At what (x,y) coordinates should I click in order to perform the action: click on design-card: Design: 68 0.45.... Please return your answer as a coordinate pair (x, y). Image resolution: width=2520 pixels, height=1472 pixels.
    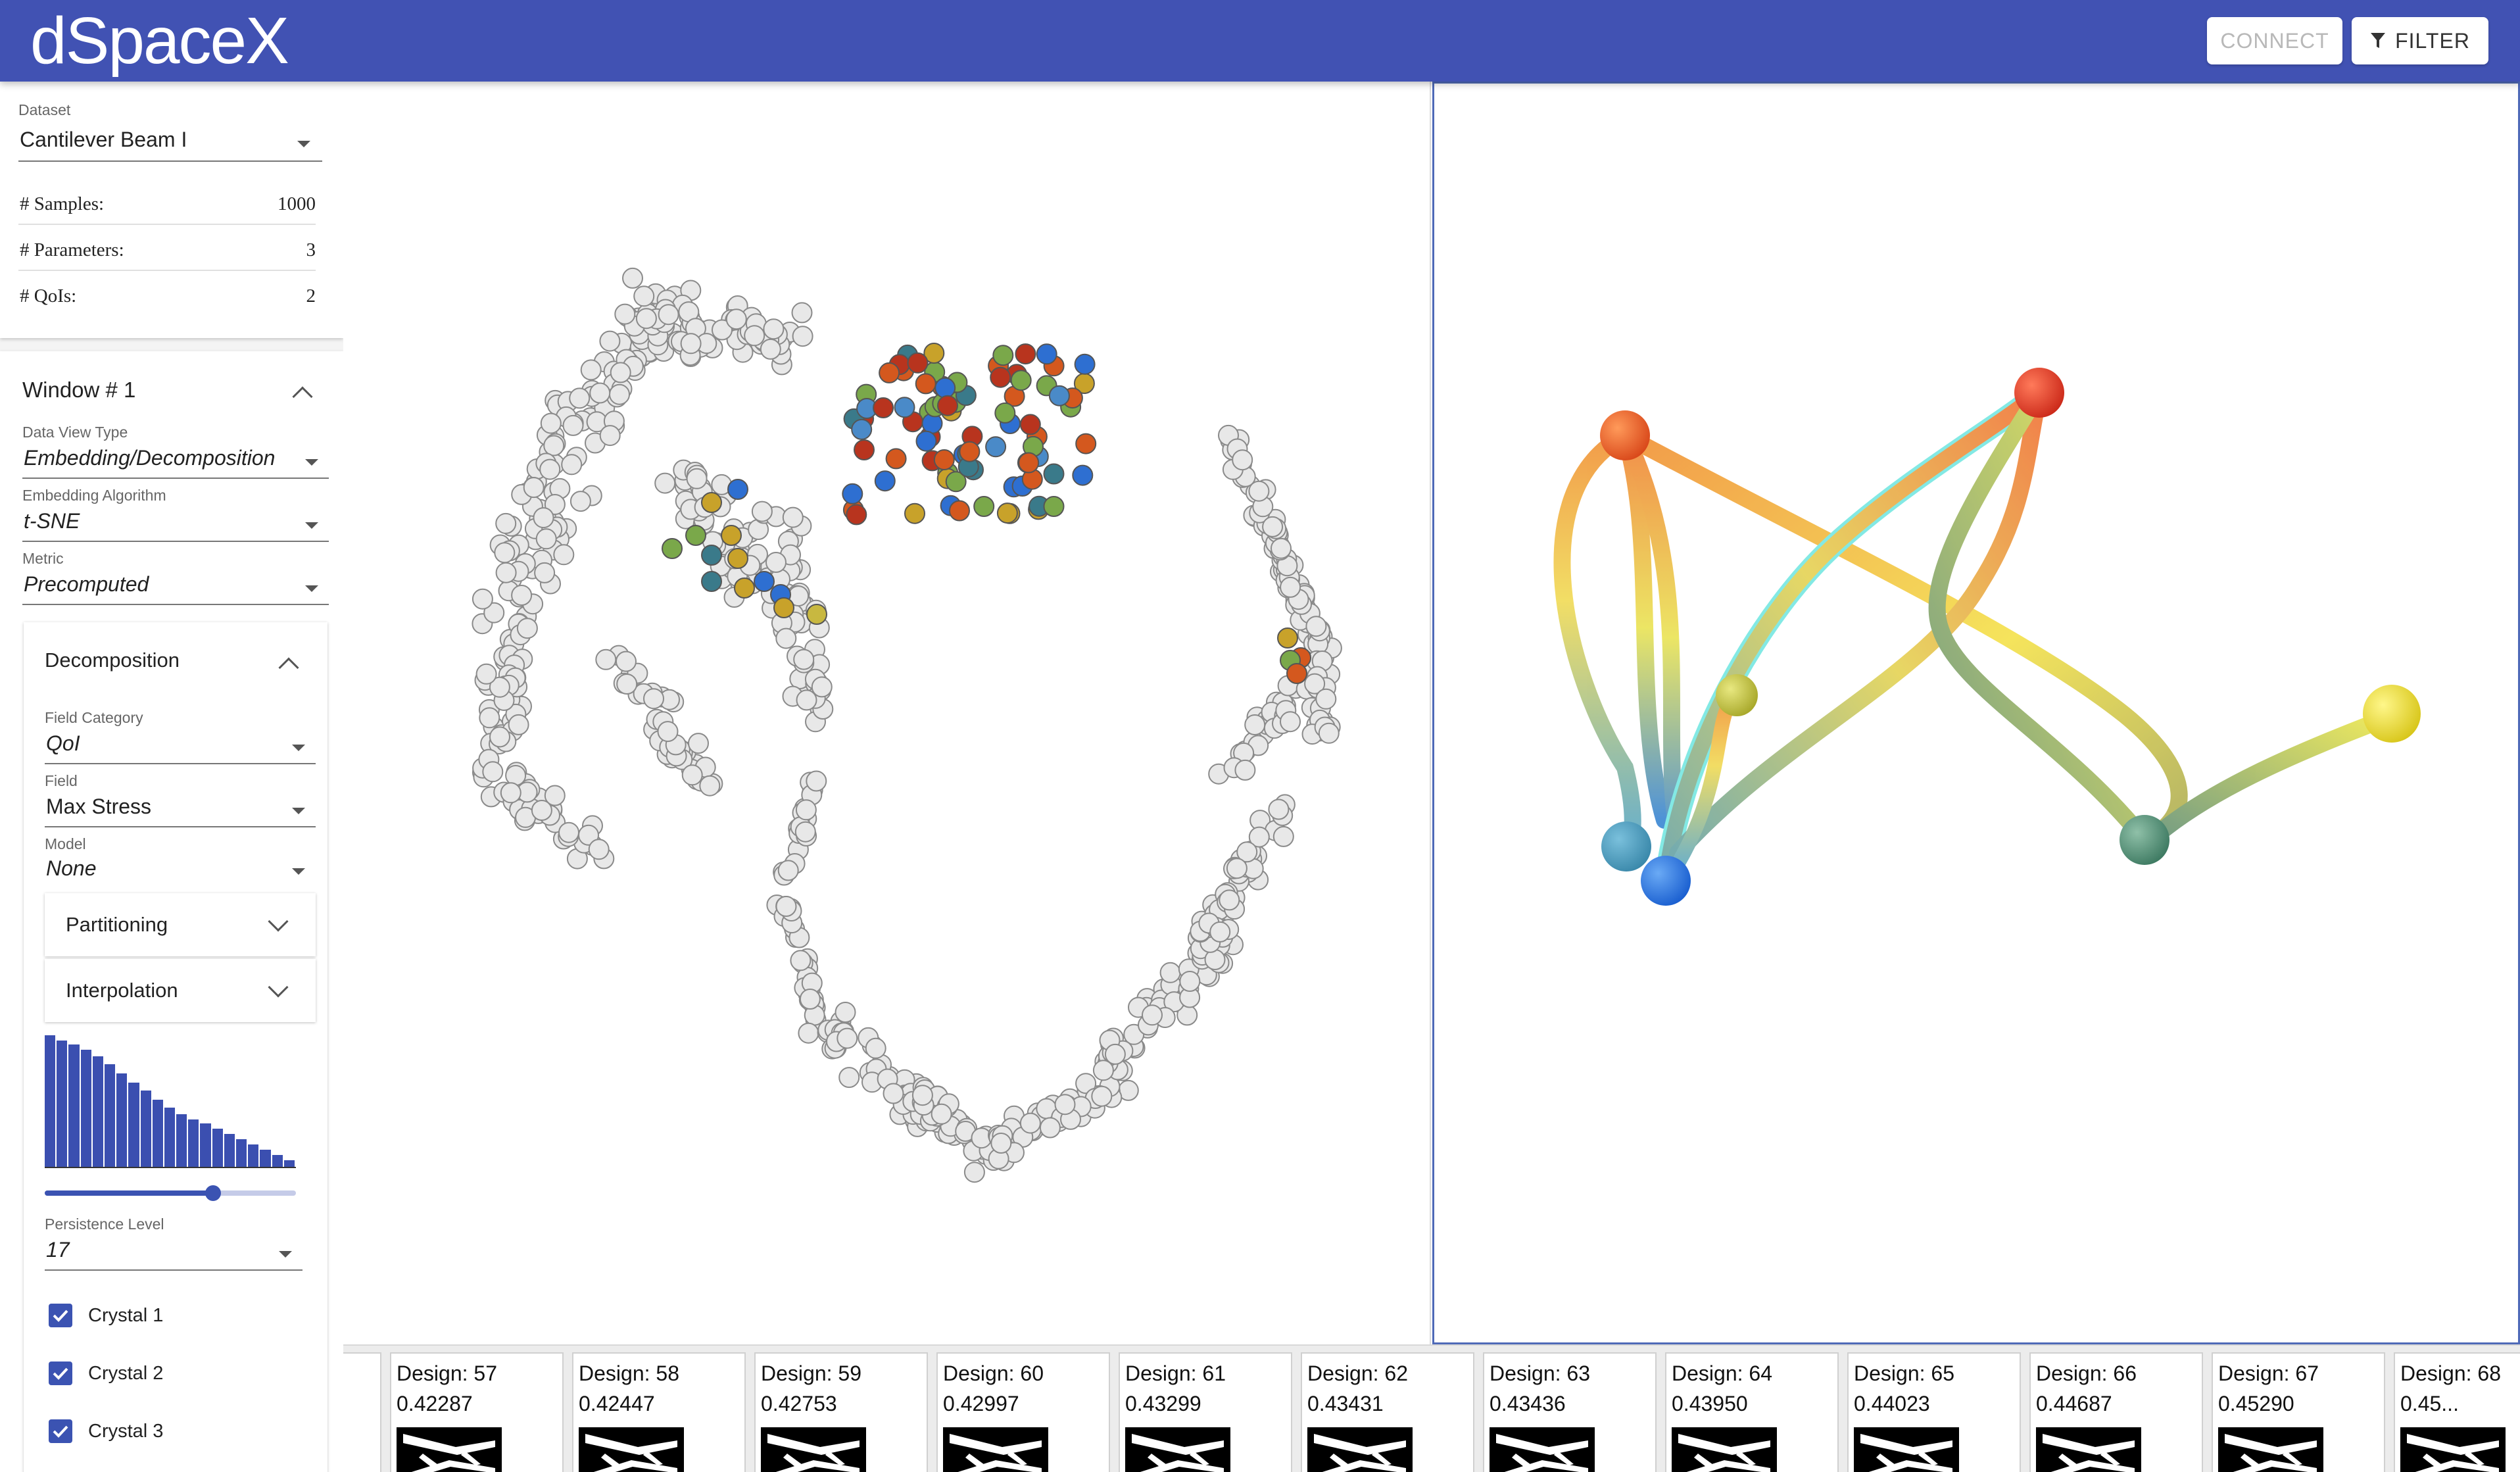
    Looking at the image, I should click on (2457, 1412).